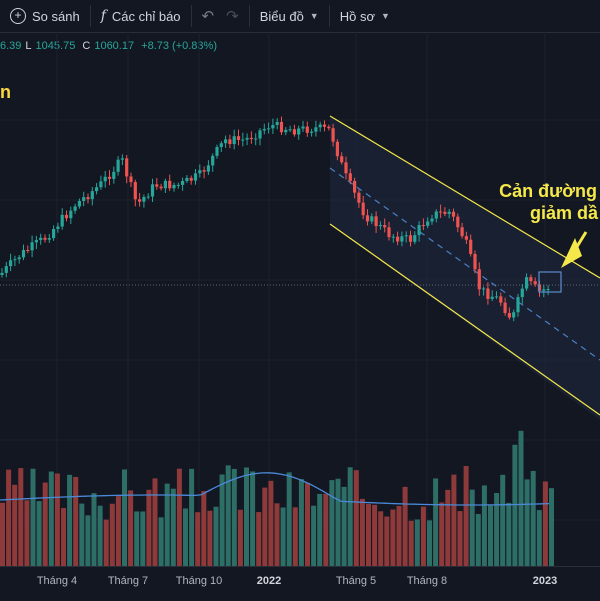  Describe the element at coordinates (281, 16) in the screenshot. I see `chart-menu-label: Biểu đồ` at that location.